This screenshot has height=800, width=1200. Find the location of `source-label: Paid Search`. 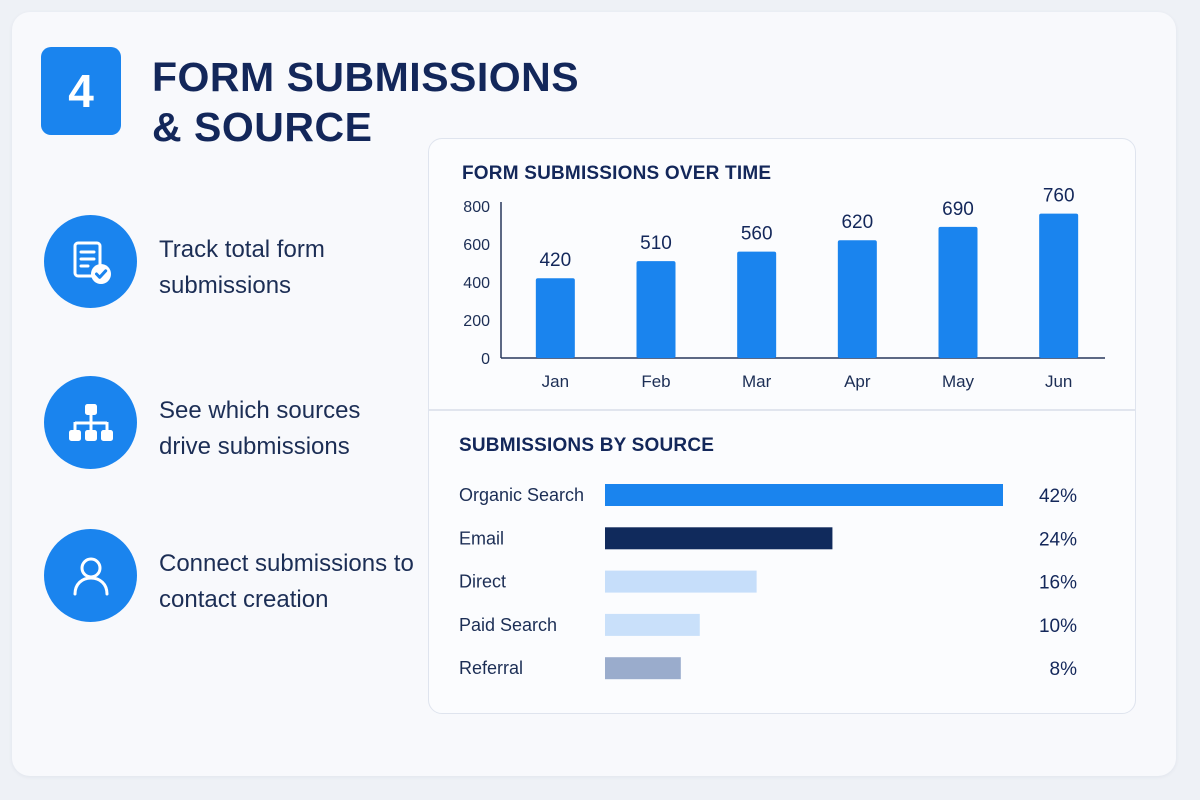

source-label: Paid Search is located at coordinates (508, 625).